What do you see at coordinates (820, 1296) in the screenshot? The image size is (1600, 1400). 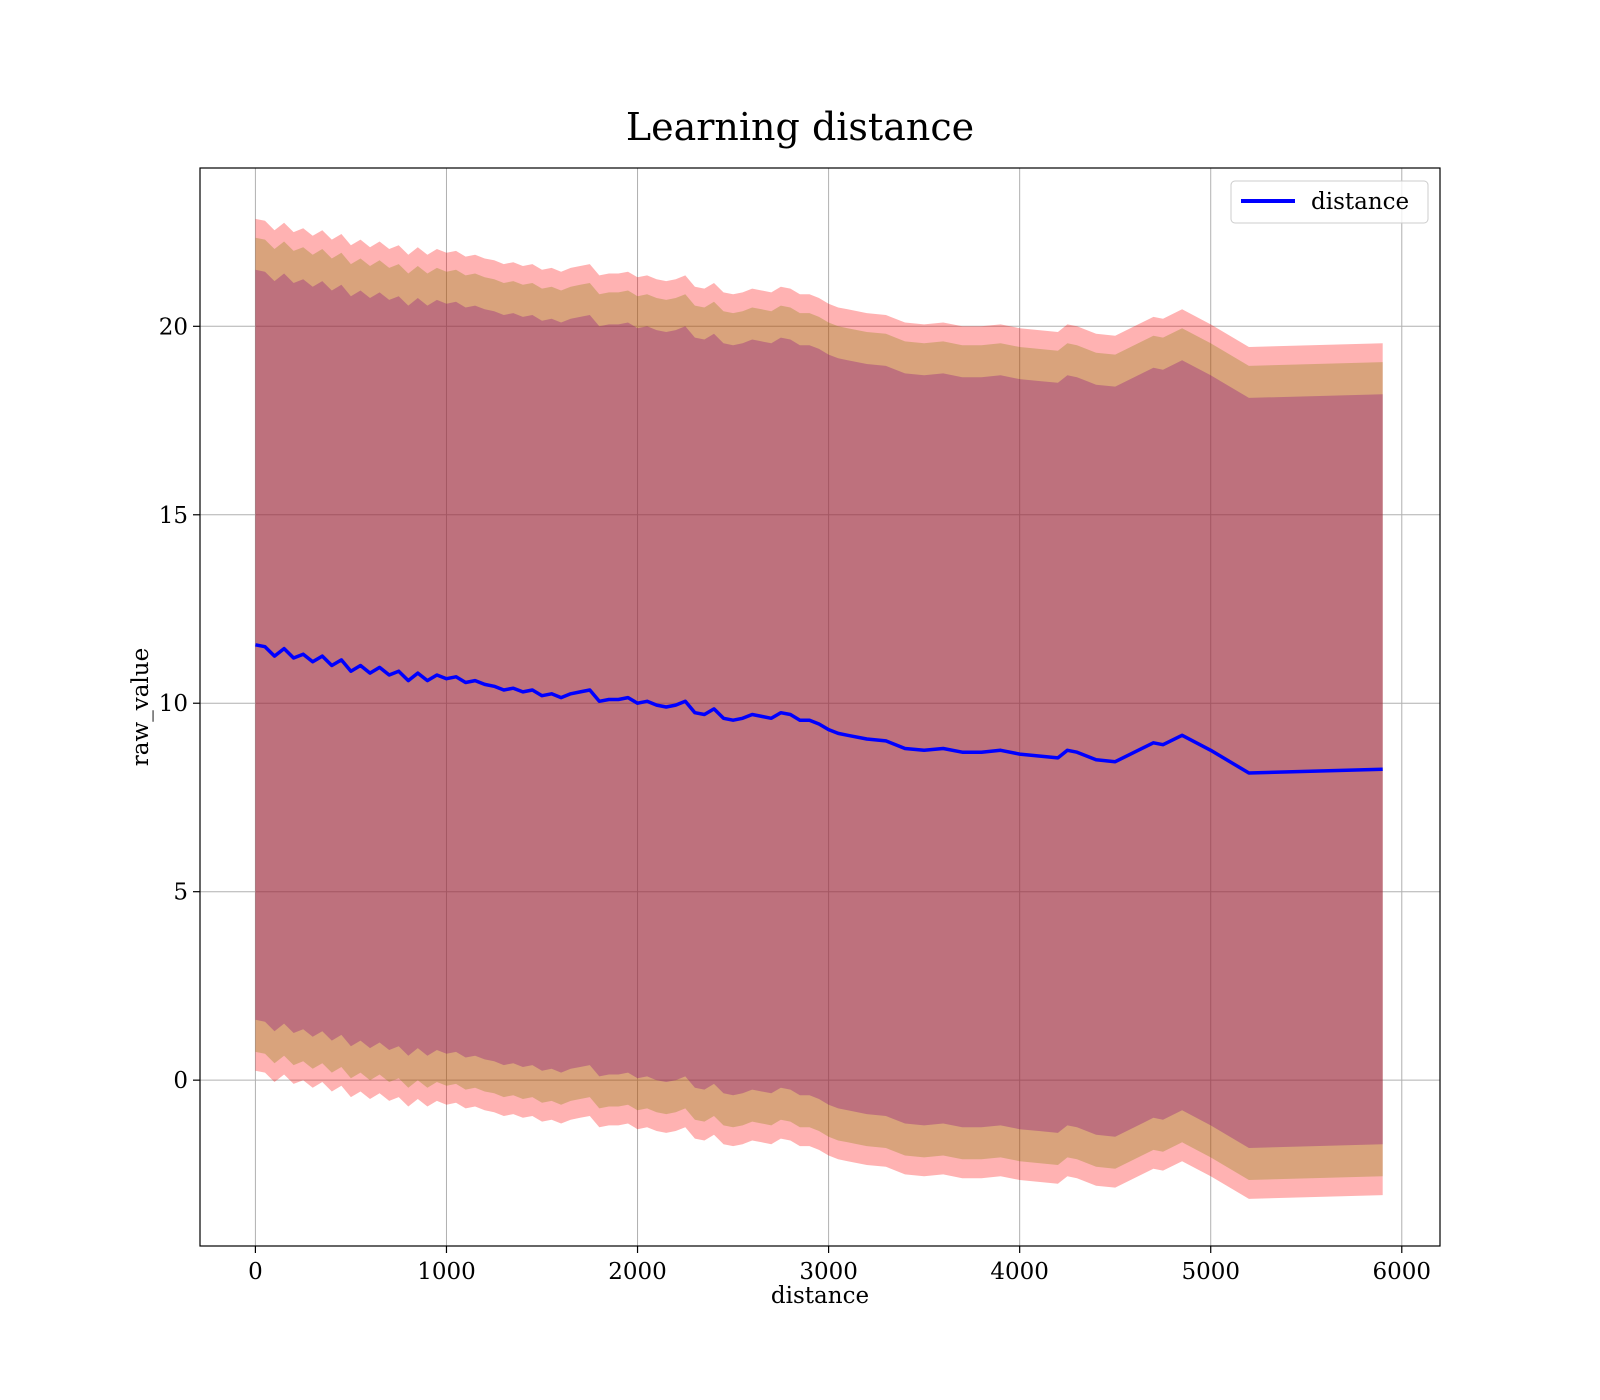 I see `x-axis-label: distance` at bounding box center [820, 1296].